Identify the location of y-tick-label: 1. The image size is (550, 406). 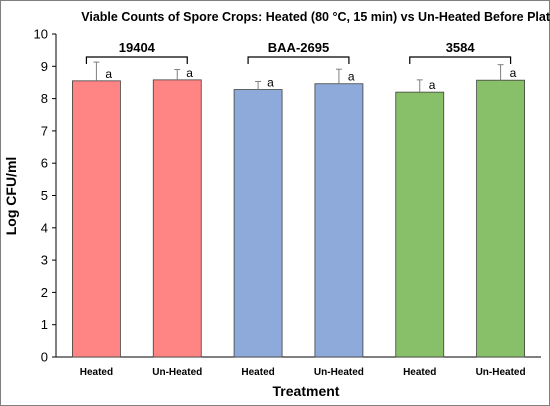
(44, 324).